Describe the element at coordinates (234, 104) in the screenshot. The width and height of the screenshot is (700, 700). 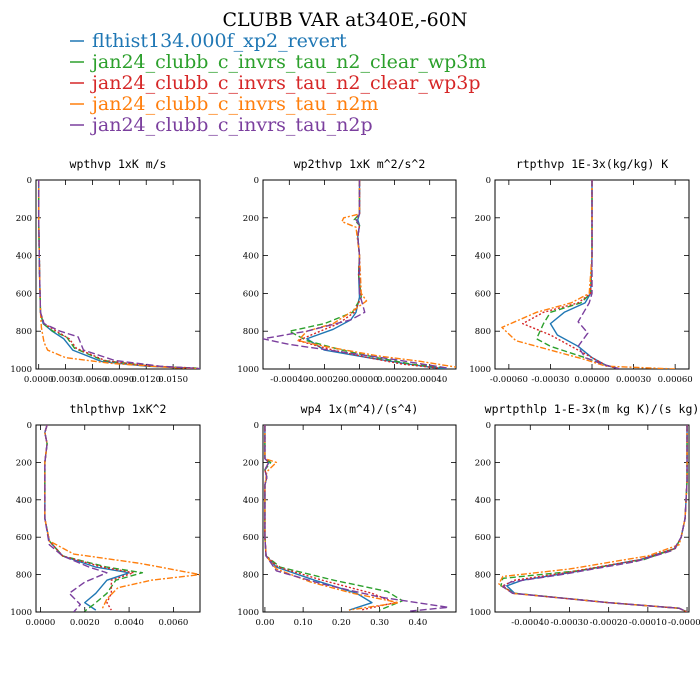
I see `legend-item: jan24_clubb_c_invrs_tau_n2m` at that location.